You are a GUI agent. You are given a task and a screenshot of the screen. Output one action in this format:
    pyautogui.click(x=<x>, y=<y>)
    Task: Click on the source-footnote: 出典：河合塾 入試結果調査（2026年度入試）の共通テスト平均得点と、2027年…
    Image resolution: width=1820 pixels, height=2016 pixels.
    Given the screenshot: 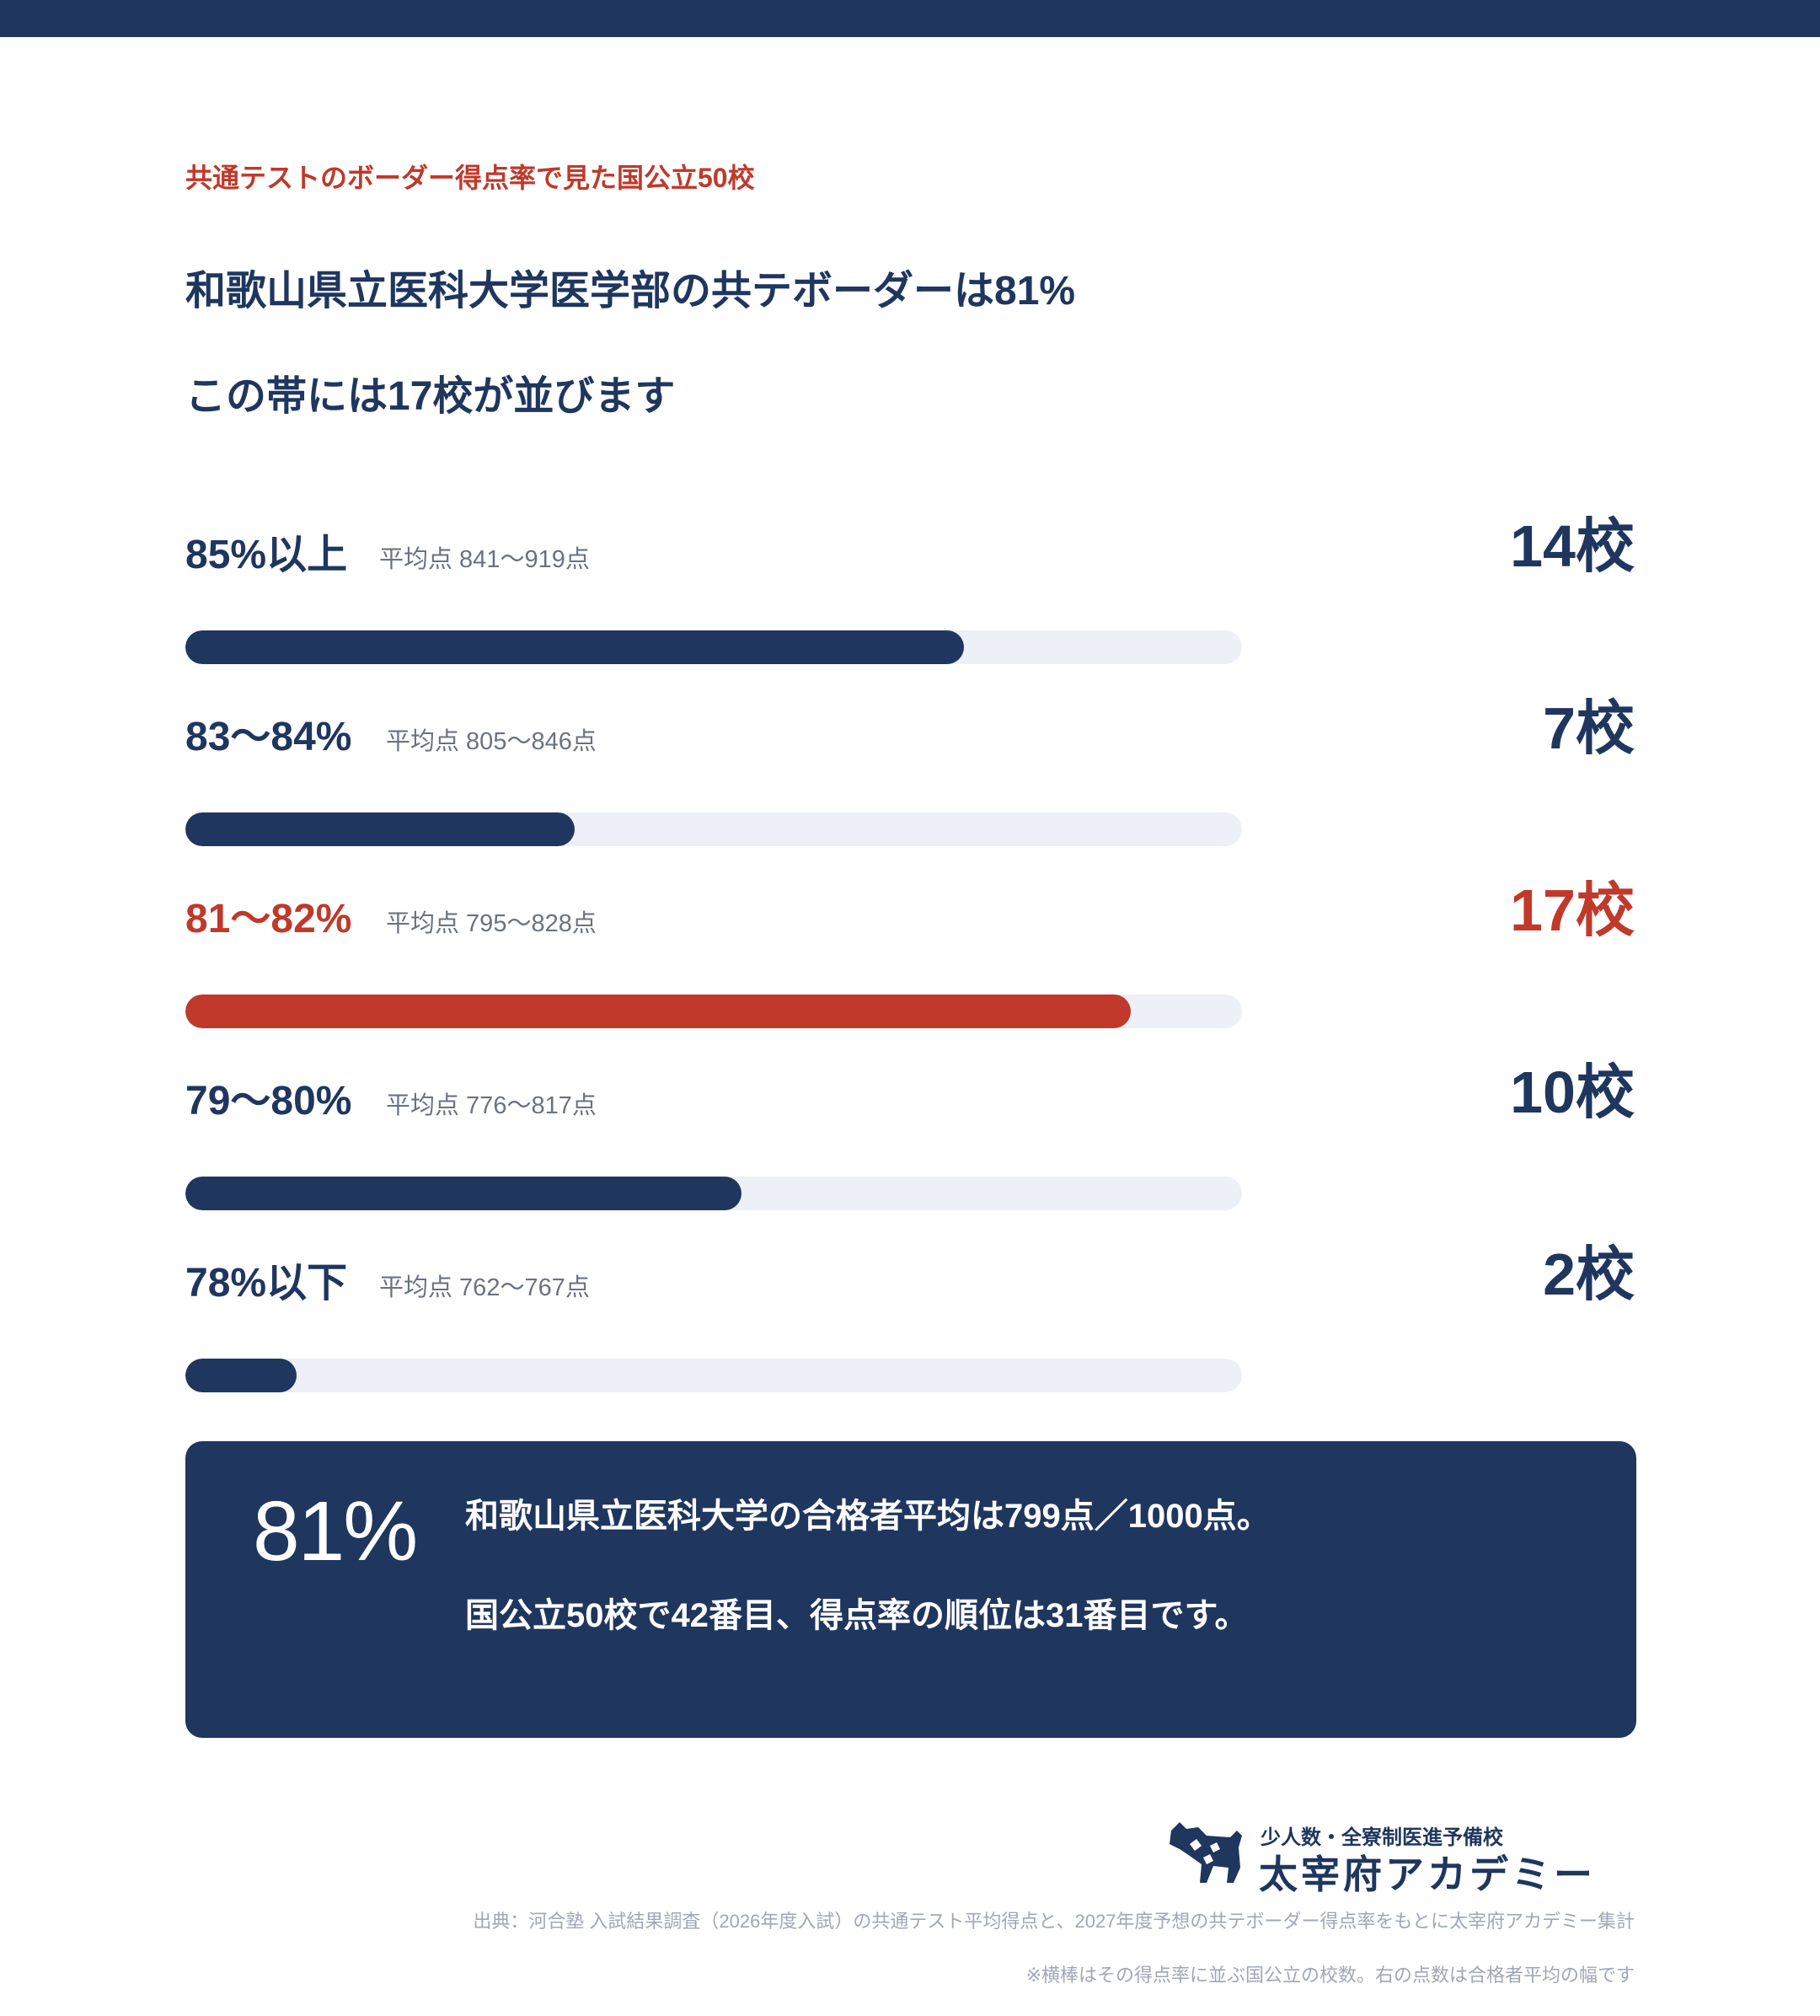 What is the action you would take?
    pyautogui.click(x=1054, y=1921)
    